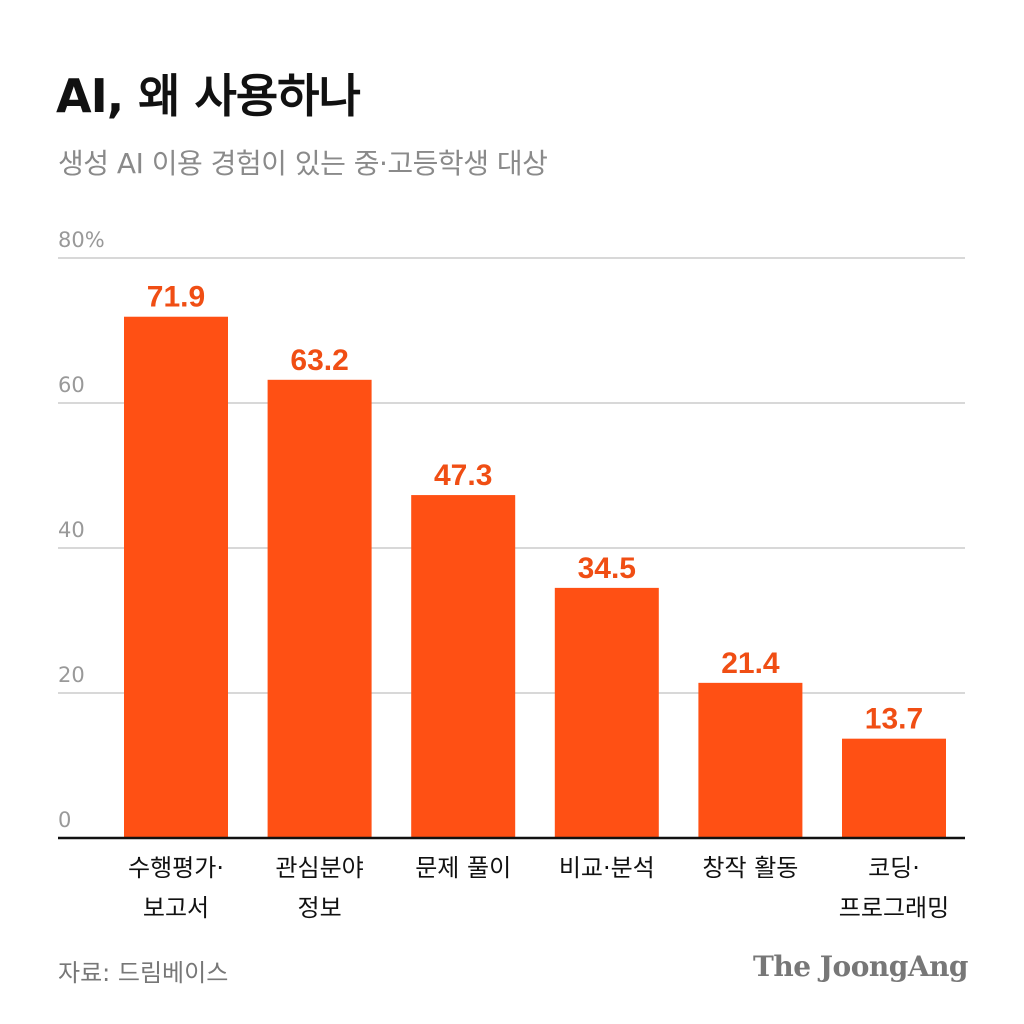  Describe the element at coordinates (894, 868) in the screenshot. I see `x-tick-label: 코딩·` at that location.